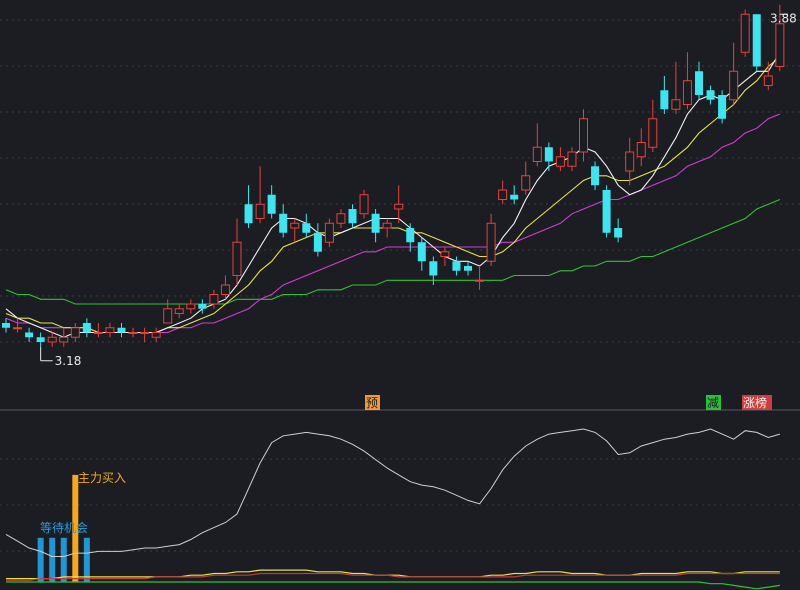  What do you see at coordinates (102, 478) in the screenshot?
I see `zhuli-mairu-label: 主力买入` at bounding box center [102, 478].